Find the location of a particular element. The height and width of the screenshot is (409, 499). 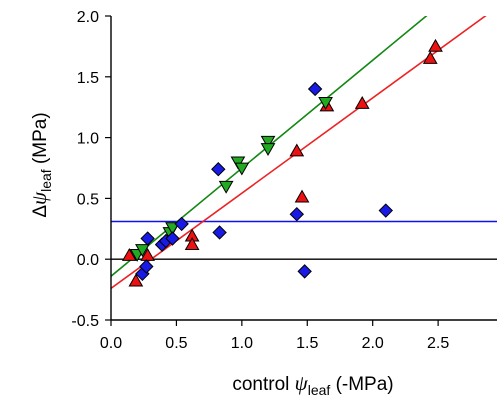

y-tick-label: 1.5 is located at coordinates (88, 78).